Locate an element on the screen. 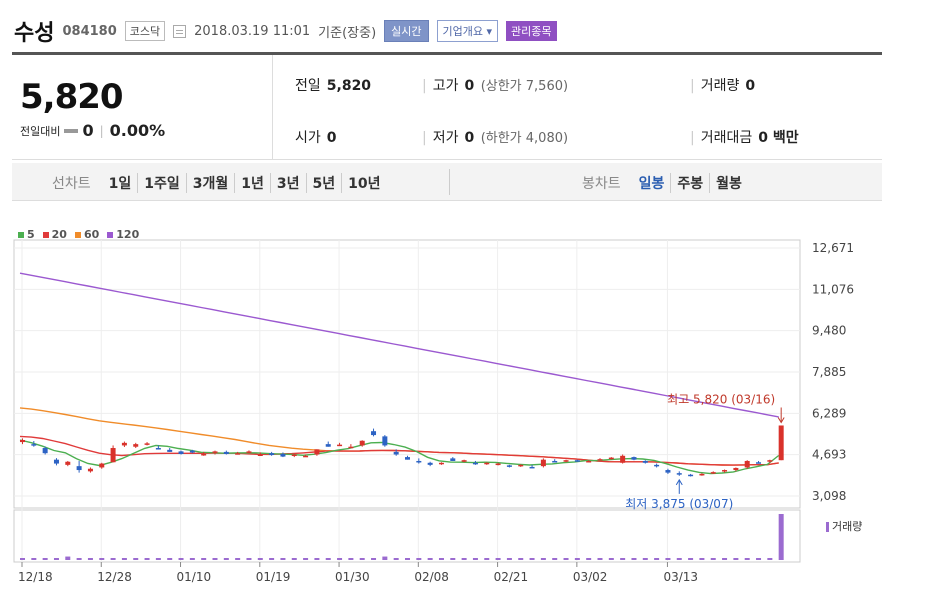 Image resolution: width=925 pixels, height=610 pixels. y-tick-label: 9,480 is located at coordinates (829, 331).